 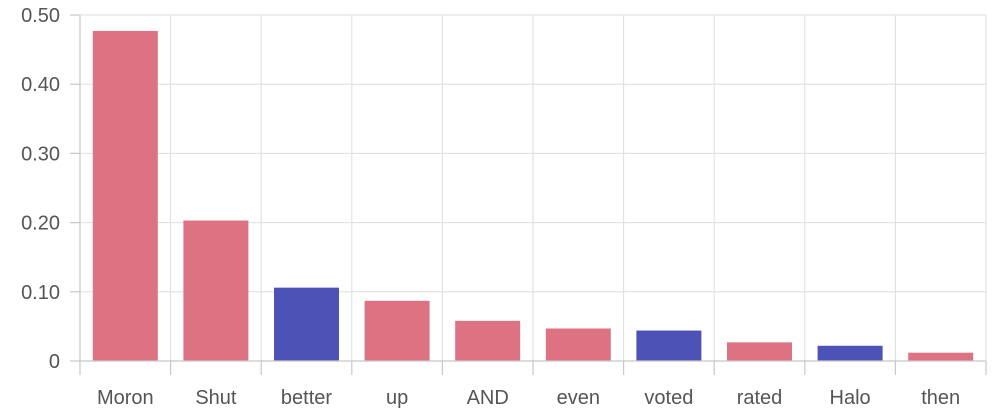 I want to click on x-tick-label: even, so click(x=578, y=398).